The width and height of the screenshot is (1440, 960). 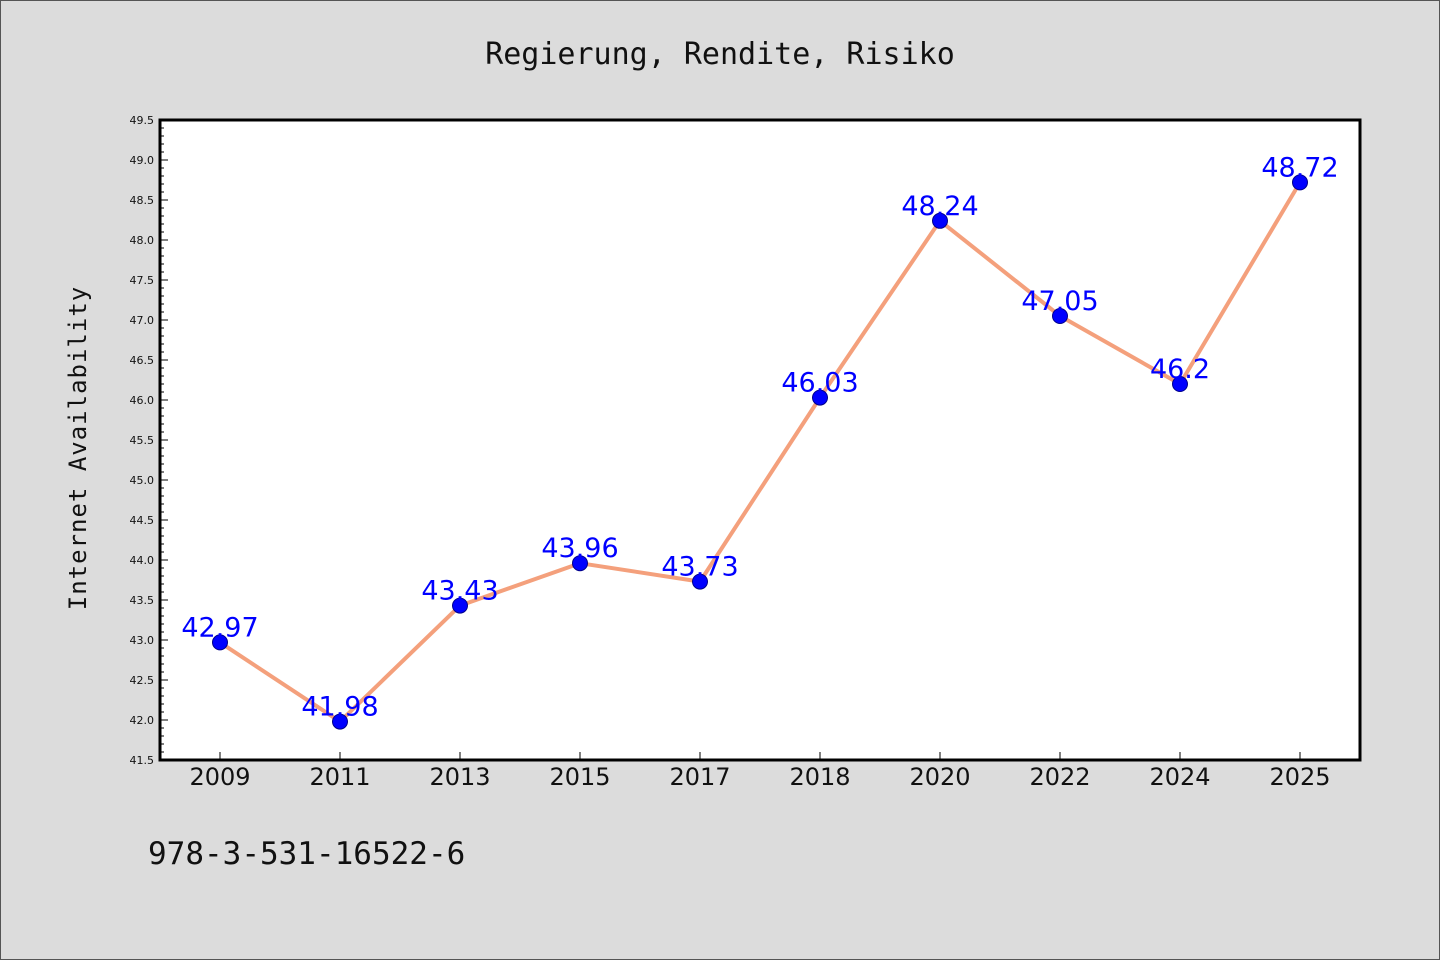 What do you see at coordinates (142, 160) in the screenshot?
I see `y-tick-label: 49.0` at bounding box center [142, 160].